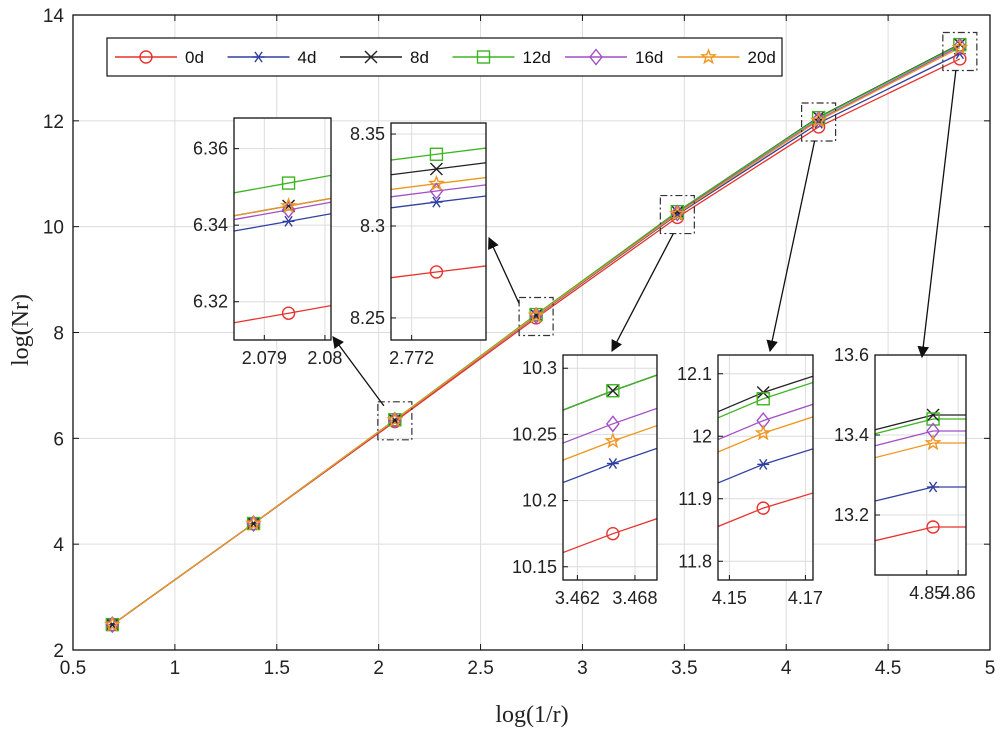 This screenshot has height=733, width=1000. I want to click on inset-x-tick-label: 4.17, so click(805, 598).